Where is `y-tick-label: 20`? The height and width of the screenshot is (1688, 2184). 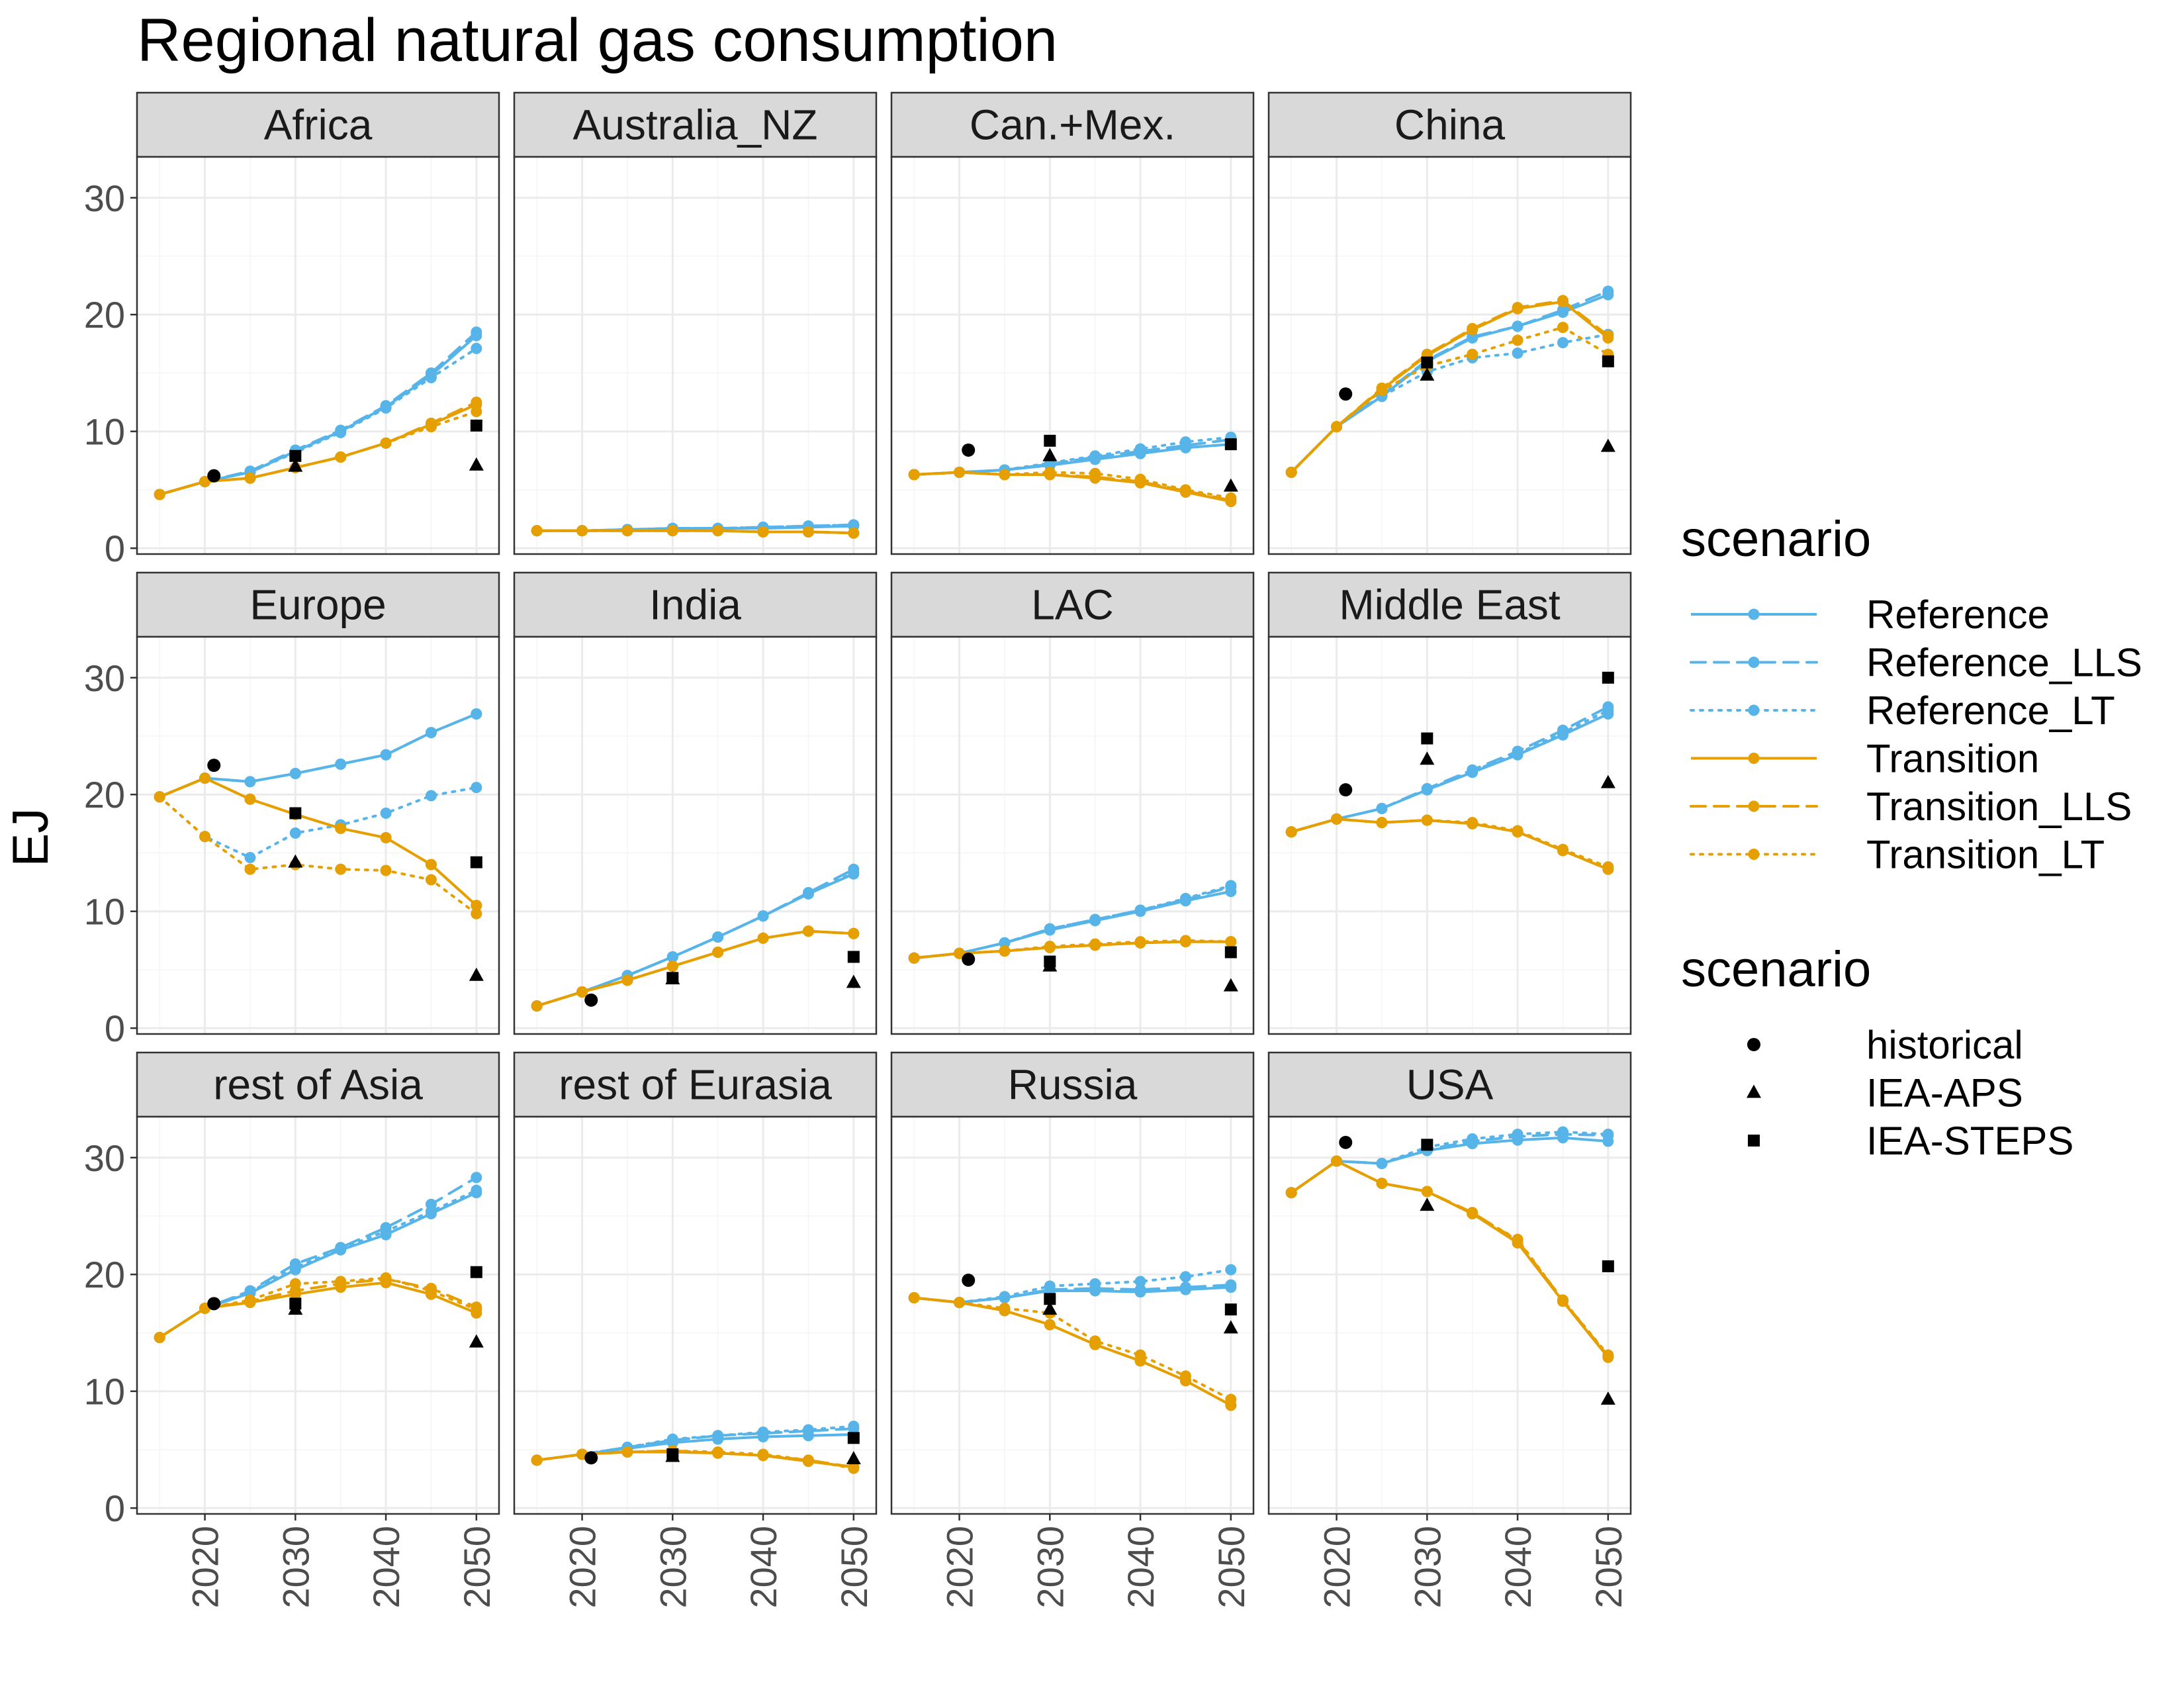 y-tick-label: 20 is located at coordinates (105, 315).